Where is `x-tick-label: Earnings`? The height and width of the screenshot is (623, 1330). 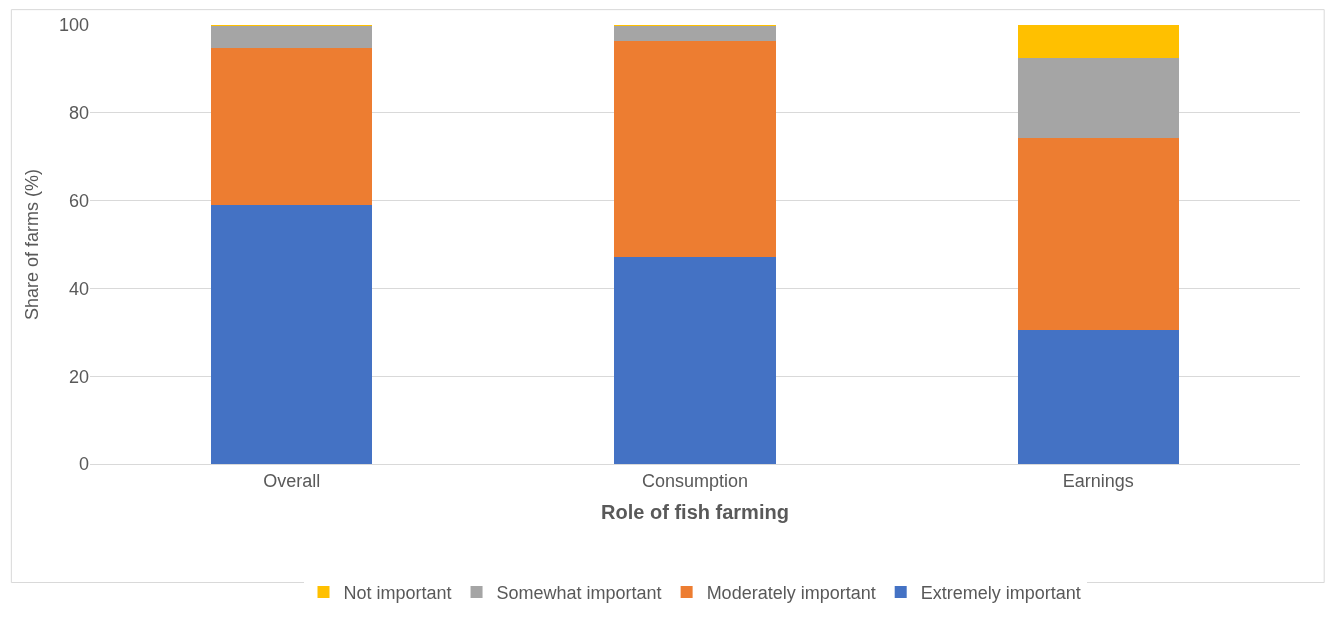 x-tick-label: Earnings is located at coordinates (1098, 480).